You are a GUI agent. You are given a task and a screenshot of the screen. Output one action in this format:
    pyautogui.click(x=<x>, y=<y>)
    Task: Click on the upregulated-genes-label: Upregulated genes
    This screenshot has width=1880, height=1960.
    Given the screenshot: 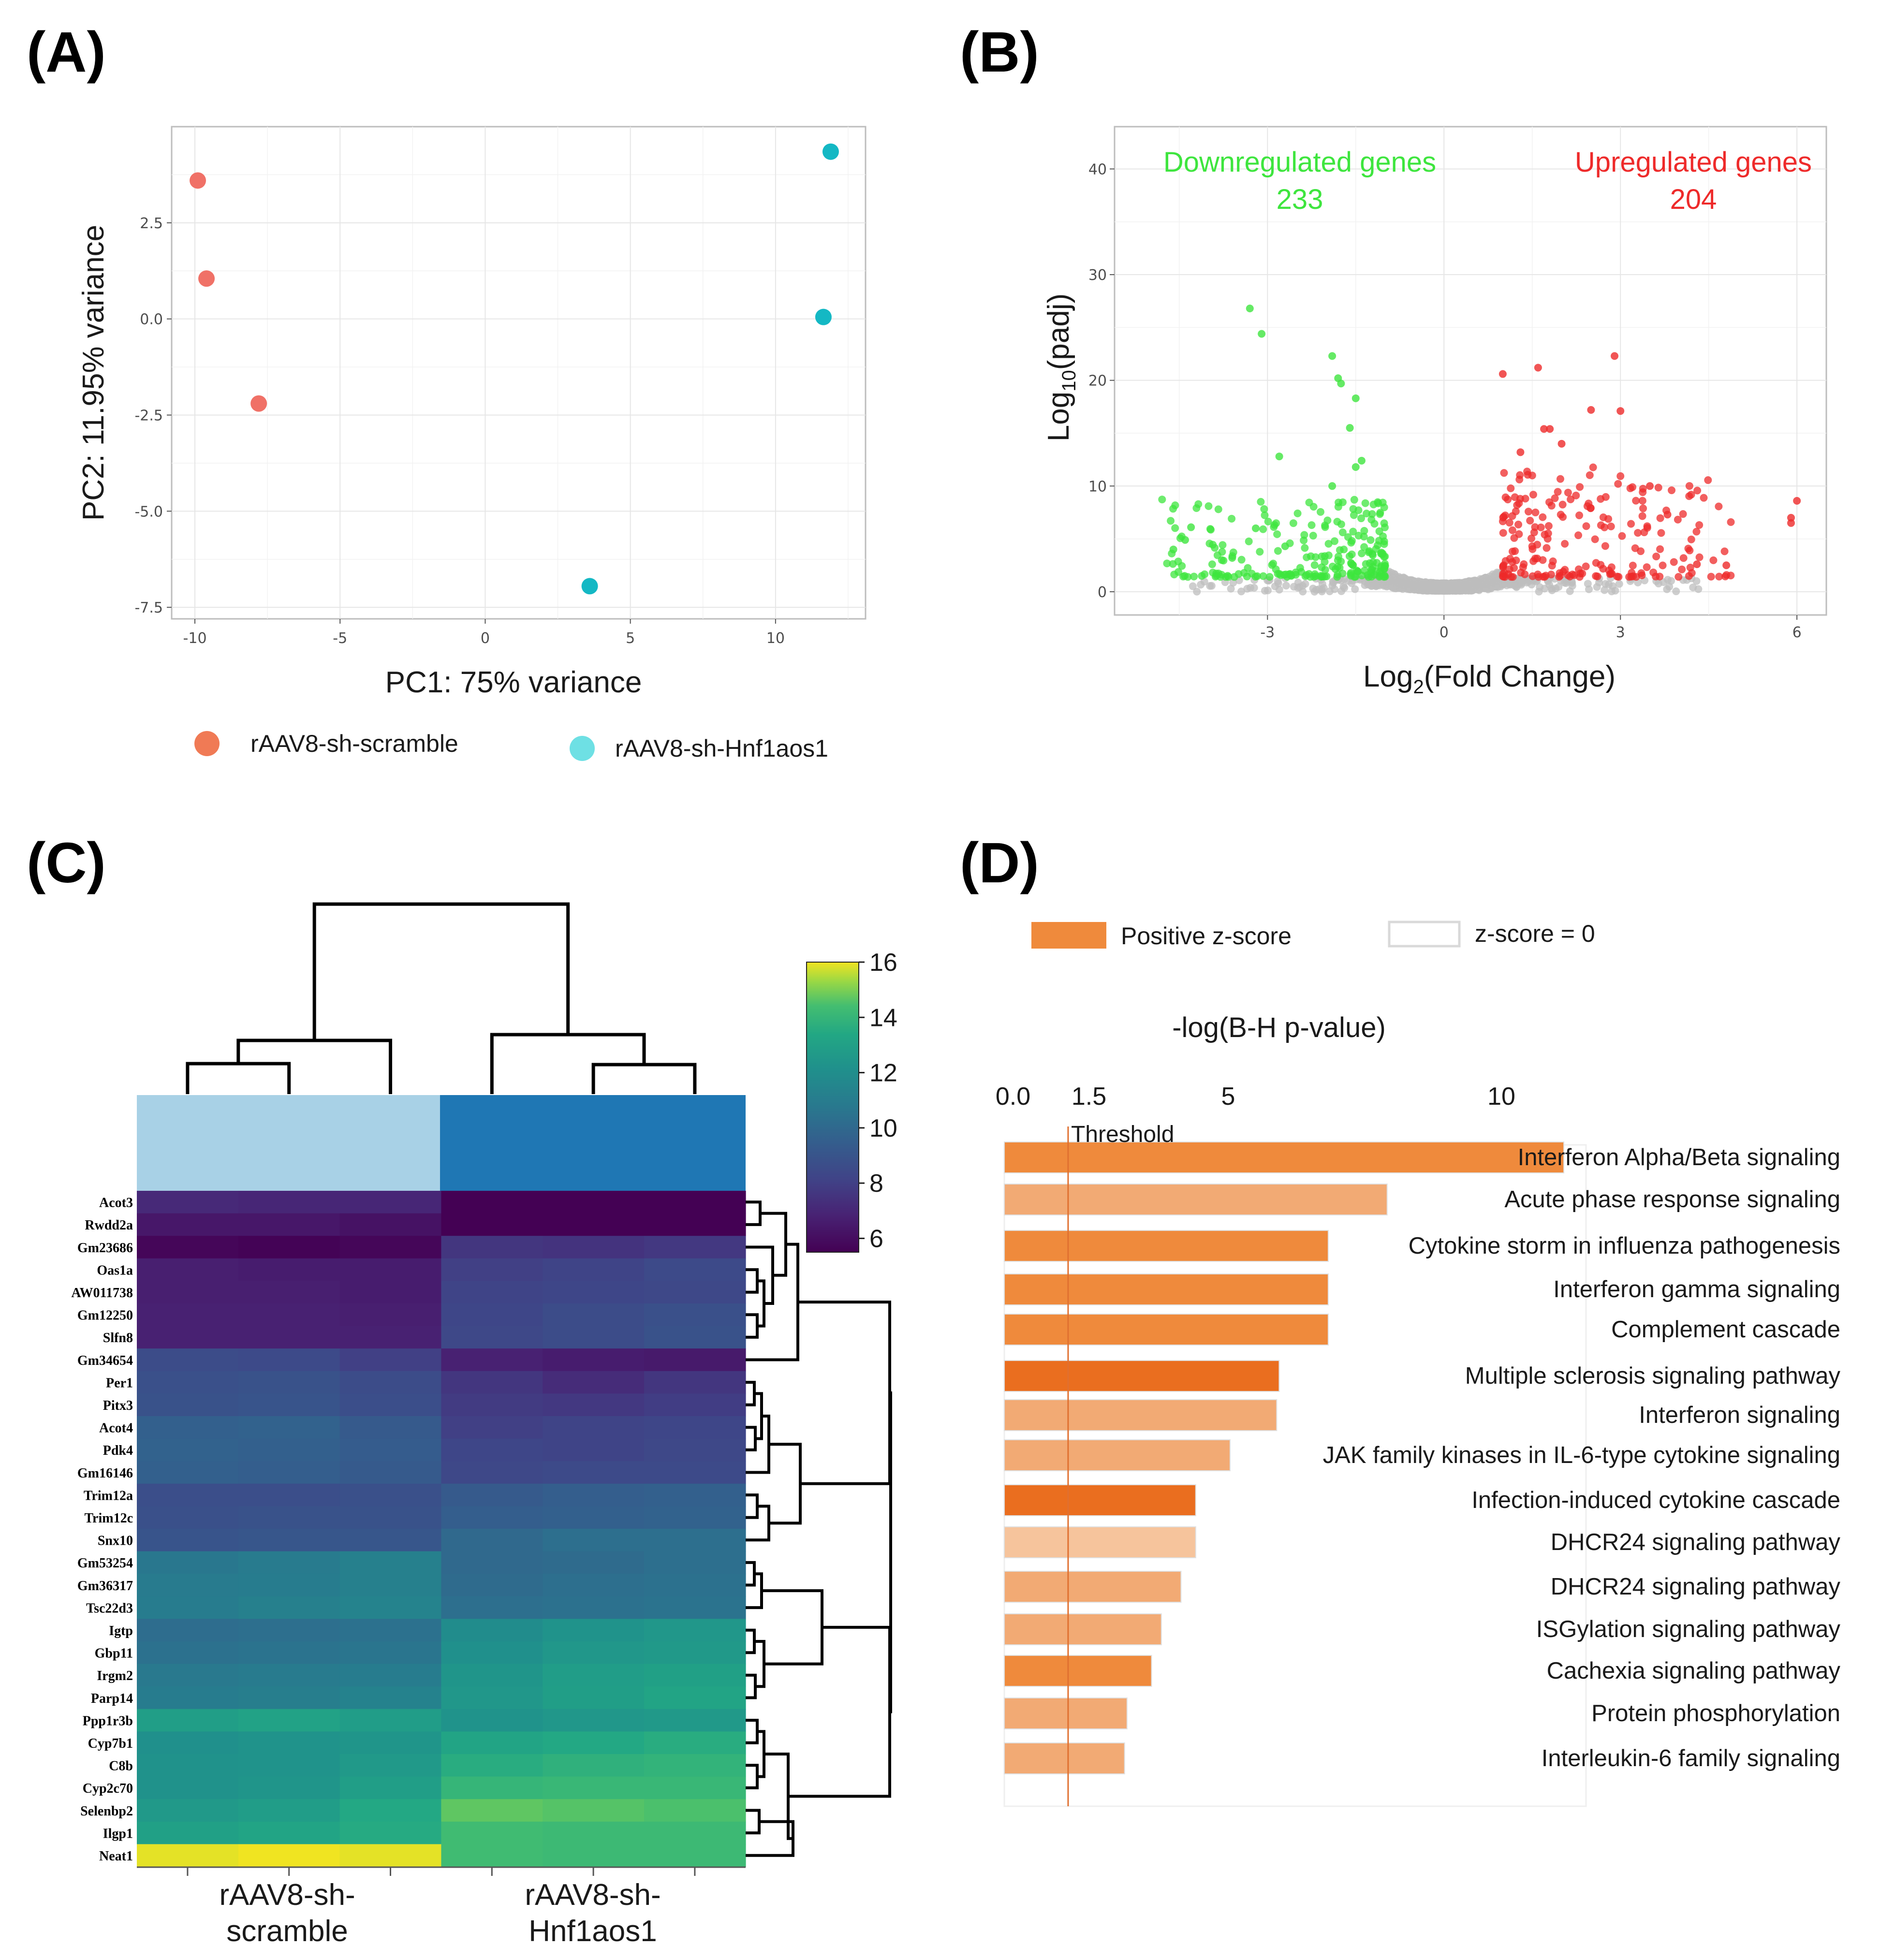 What is the action you would take?
    pyautogui.click(x=1694, y=162)
    